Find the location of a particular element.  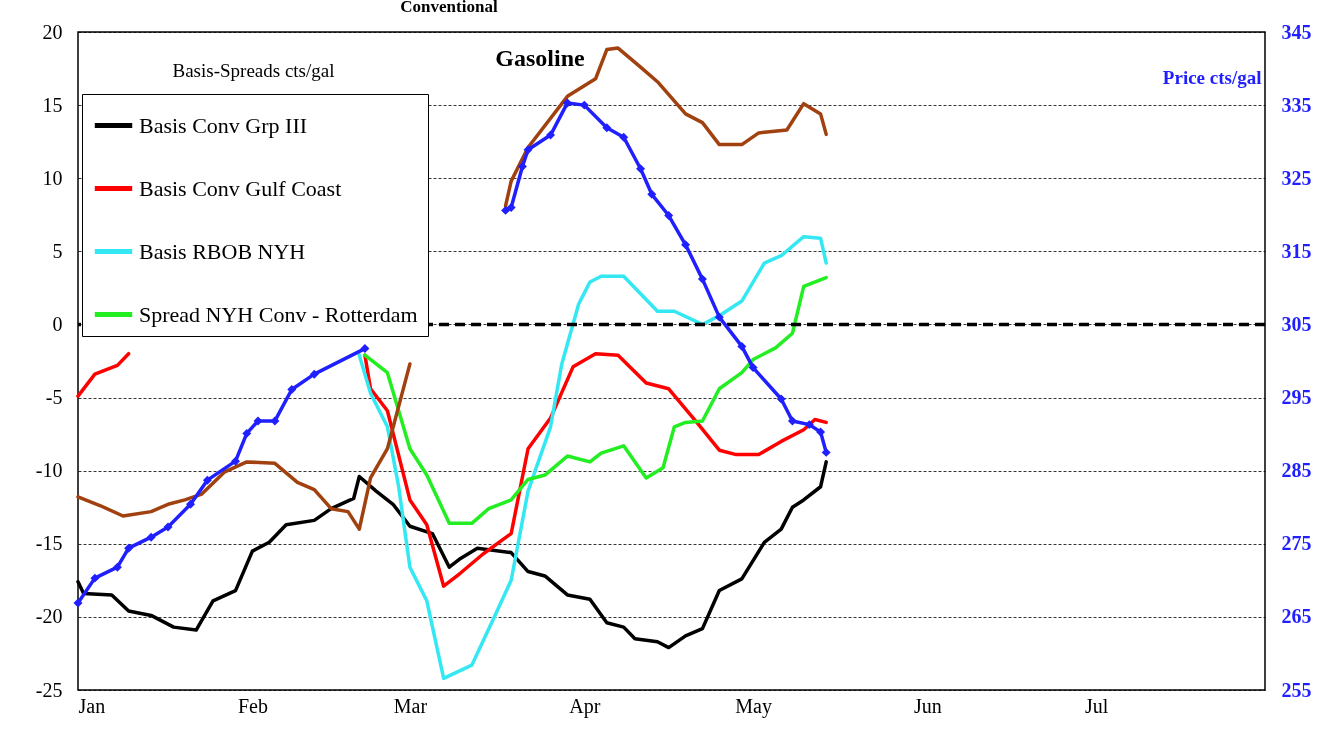

y2-tick-label: 325 is located at coordinates (1296, 177).